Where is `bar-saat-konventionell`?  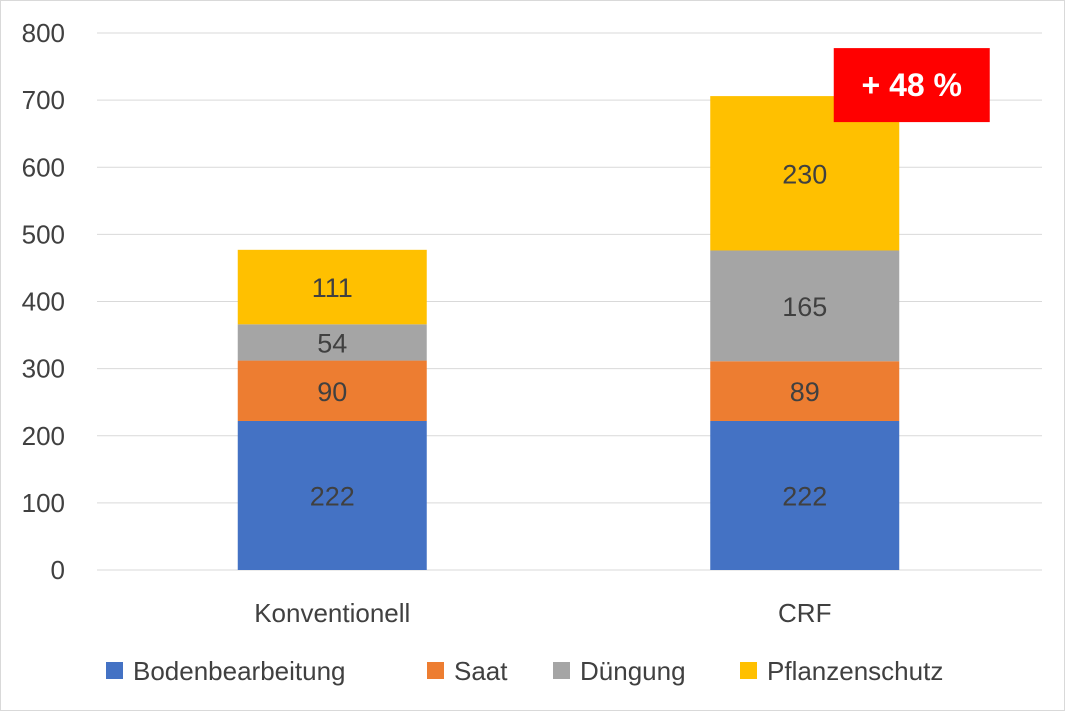 bar-saat-konventionell is located at coordinates (332, 390).